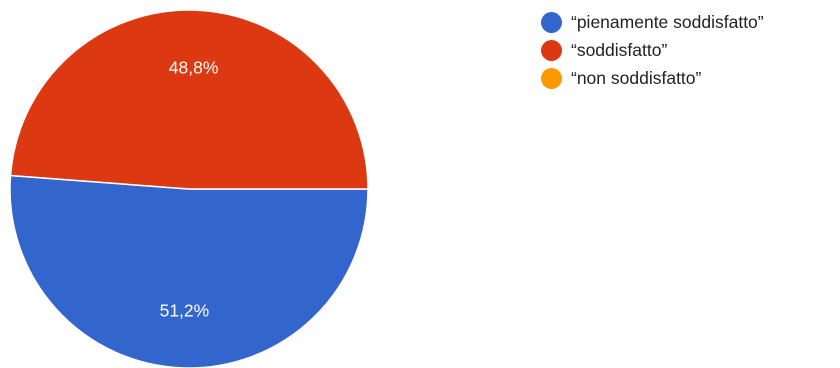 This screenshot has width=840, height=368. Describe the element at coordinates (194, 67) in the screenshot. I see `slice-label: 48,8%` at that location.